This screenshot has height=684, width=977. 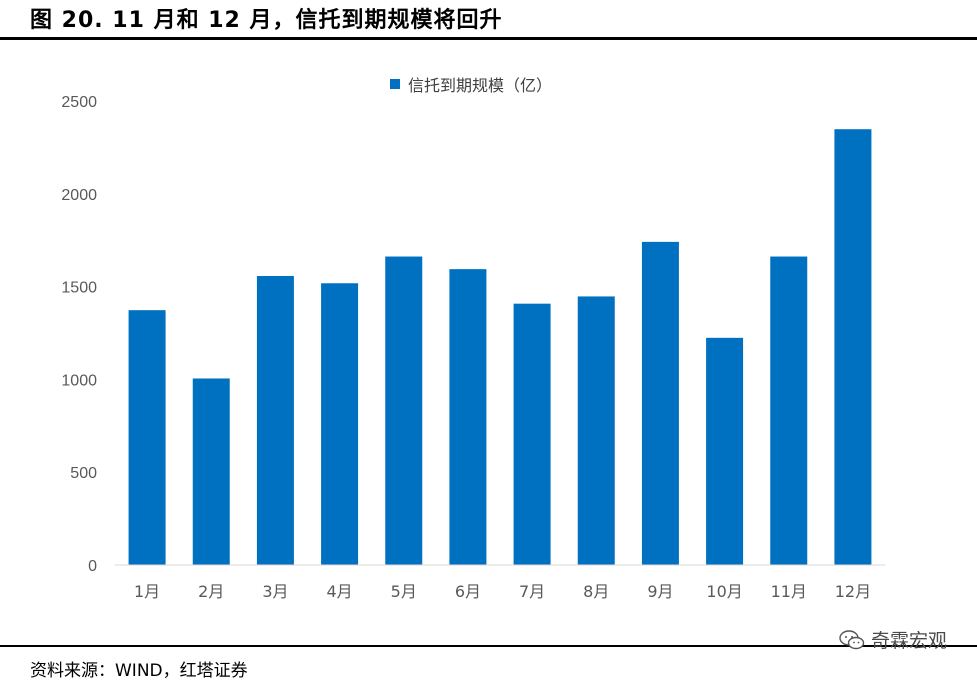 I want to click on legend-swatch, so click(x=395, y=84).